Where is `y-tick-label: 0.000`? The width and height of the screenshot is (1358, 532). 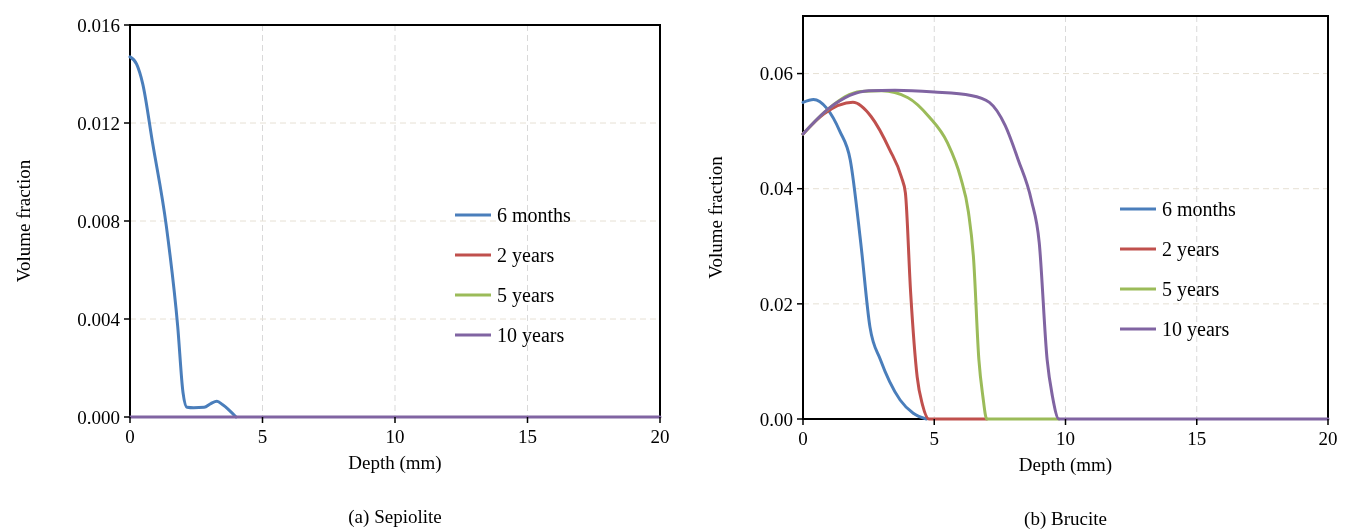 y-tick-label: 0.000 is located at coordinates (98, 417).